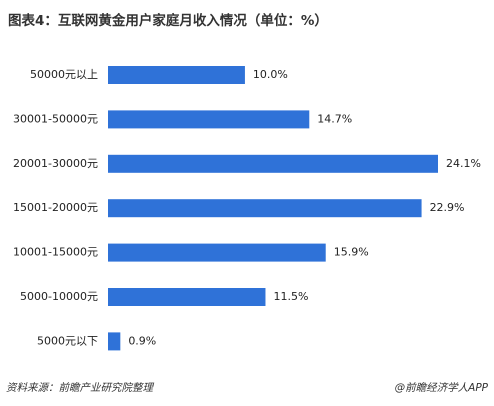 The height and width of the screenshot is (406, 494). Describe the element at coordinates (59, 296) in the screenshot. I see `y-tick-label: 5000-10000元` at that location.